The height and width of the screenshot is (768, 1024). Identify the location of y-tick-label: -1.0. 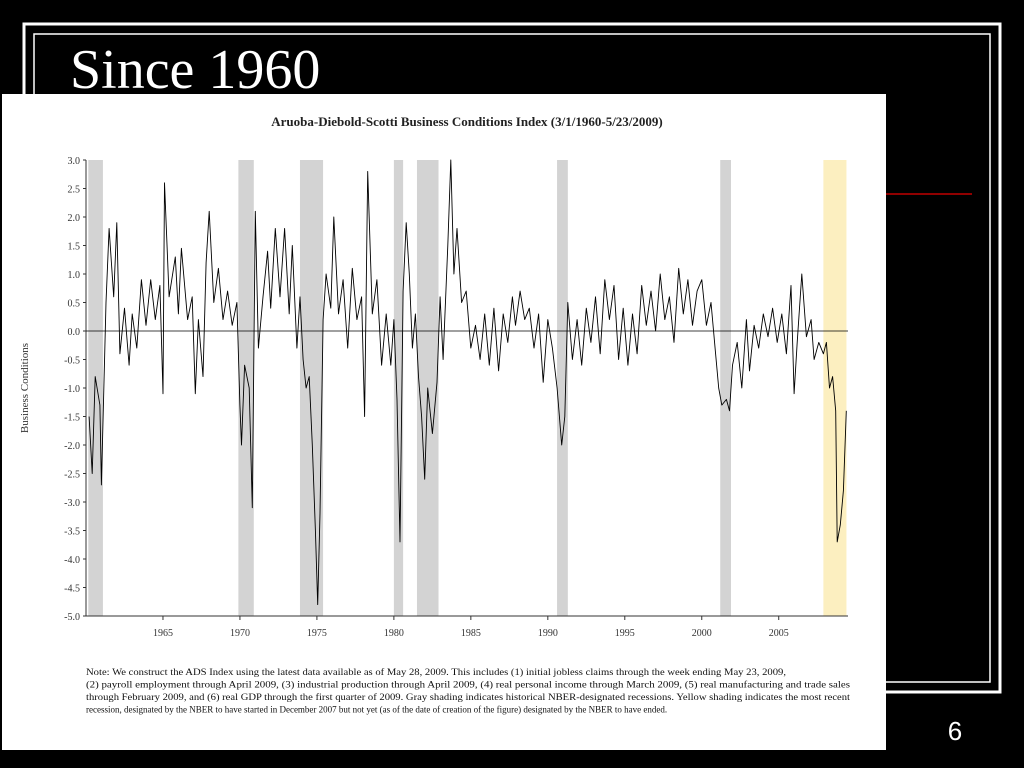
(72, 389).